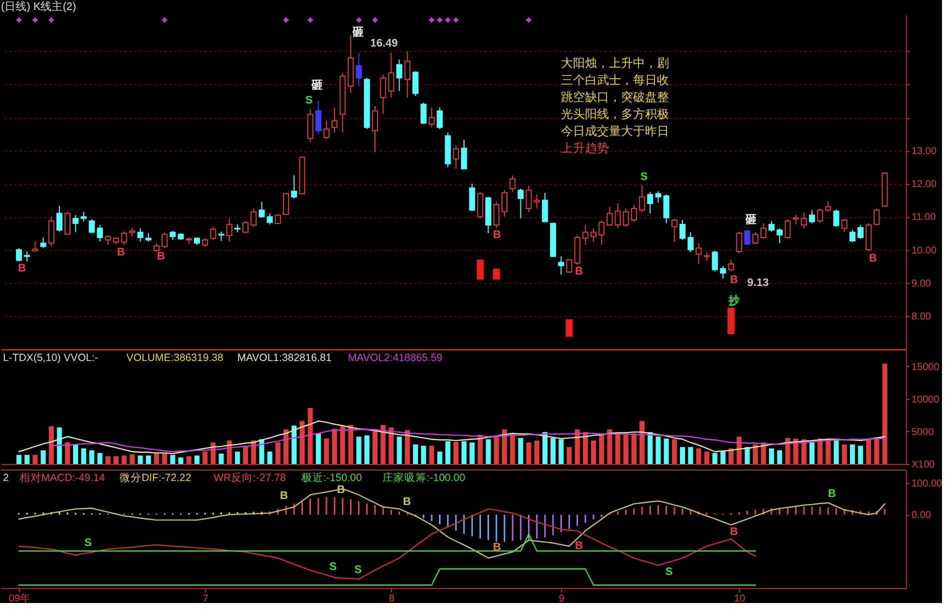  What do you see at coordinates (284, 358) in the screenshot?
I see `annotation: MAVOL1:382816.81` at bounding box center [284, 358].